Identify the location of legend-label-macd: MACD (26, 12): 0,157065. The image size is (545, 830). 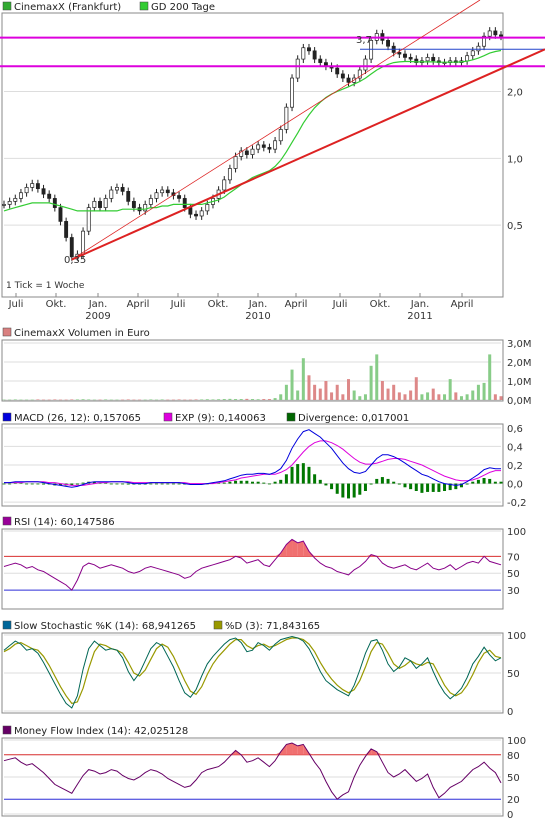
(77, 418).